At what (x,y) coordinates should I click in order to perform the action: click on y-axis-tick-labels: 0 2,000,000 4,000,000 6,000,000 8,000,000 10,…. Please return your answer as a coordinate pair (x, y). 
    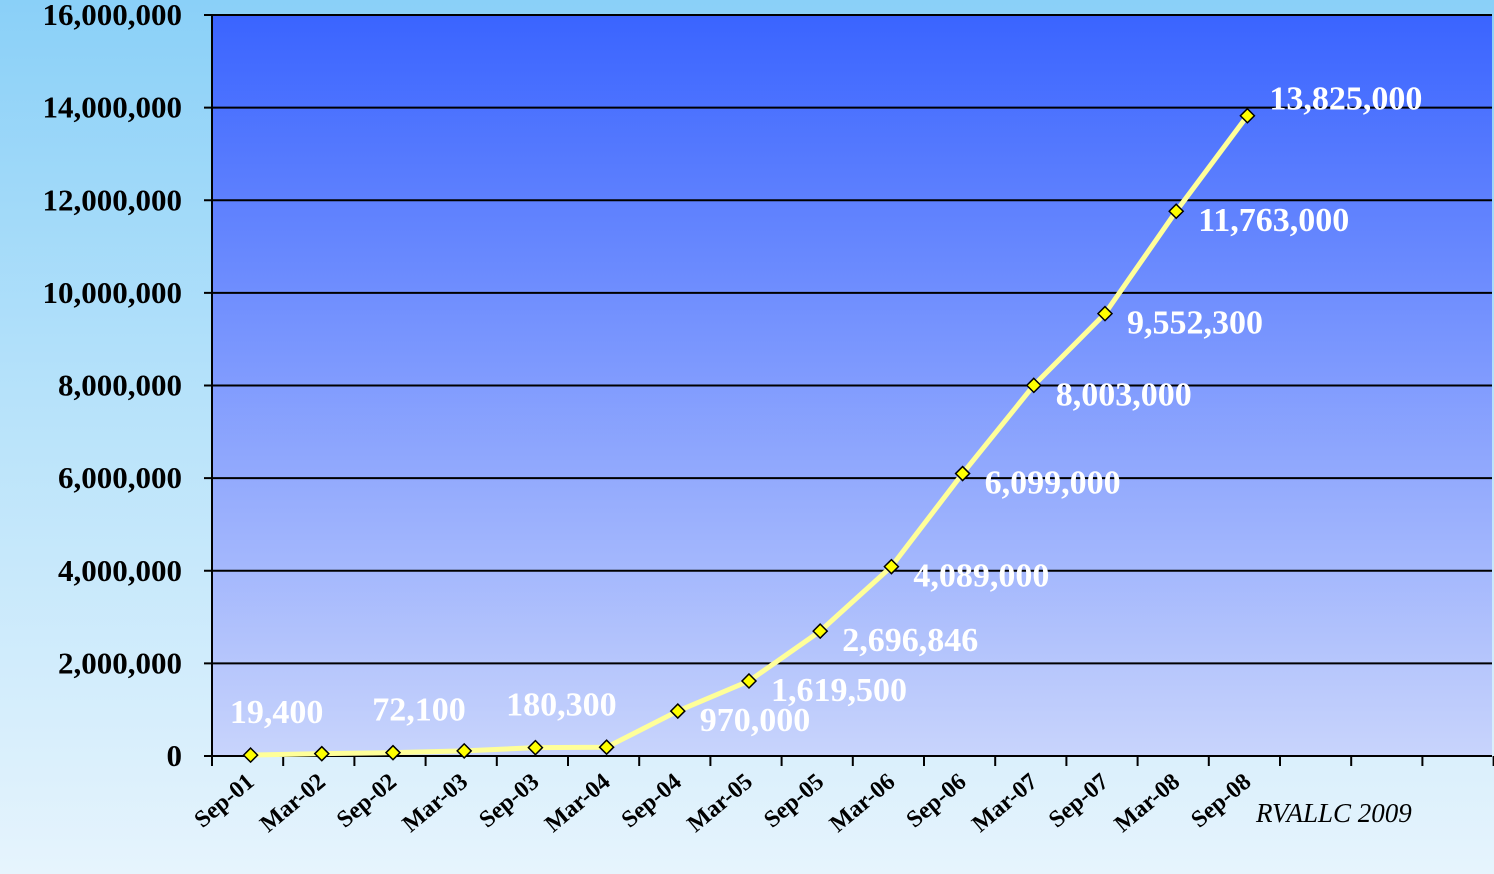
    Looking at the image, I should click on (113, 386).